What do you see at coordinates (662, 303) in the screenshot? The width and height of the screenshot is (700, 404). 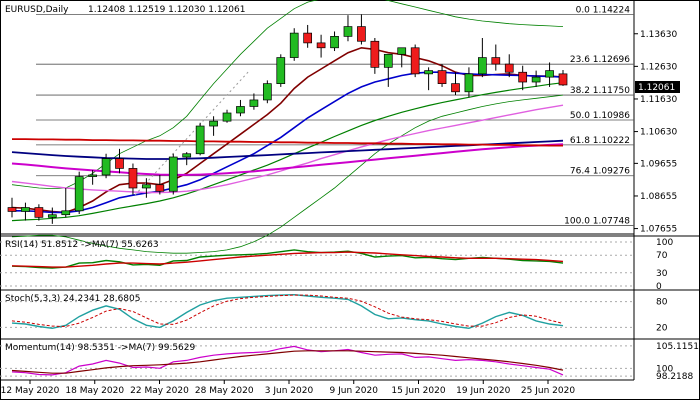 I see `indicator-tick-label: 80` at bounding box center [662, 303].